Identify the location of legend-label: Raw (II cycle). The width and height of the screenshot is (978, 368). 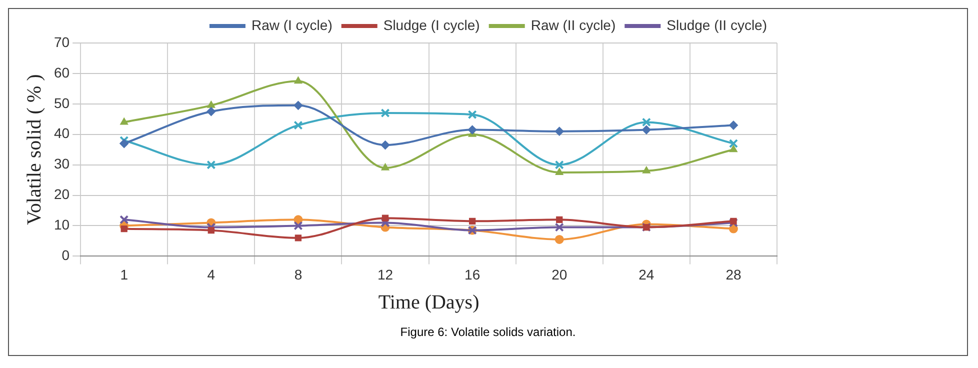
(573, 24).